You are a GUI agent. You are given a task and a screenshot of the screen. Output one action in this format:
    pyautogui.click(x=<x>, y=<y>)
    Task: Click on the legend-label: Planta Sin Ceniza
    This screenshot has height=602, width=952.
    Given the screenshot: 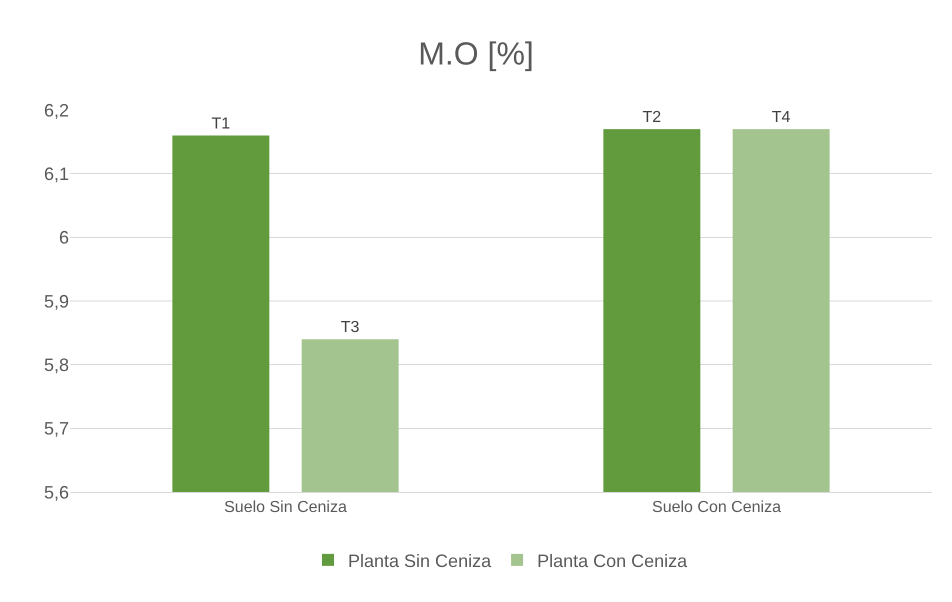 What is the action you would take?
    pyautogui.click(x=420, y=560)
    